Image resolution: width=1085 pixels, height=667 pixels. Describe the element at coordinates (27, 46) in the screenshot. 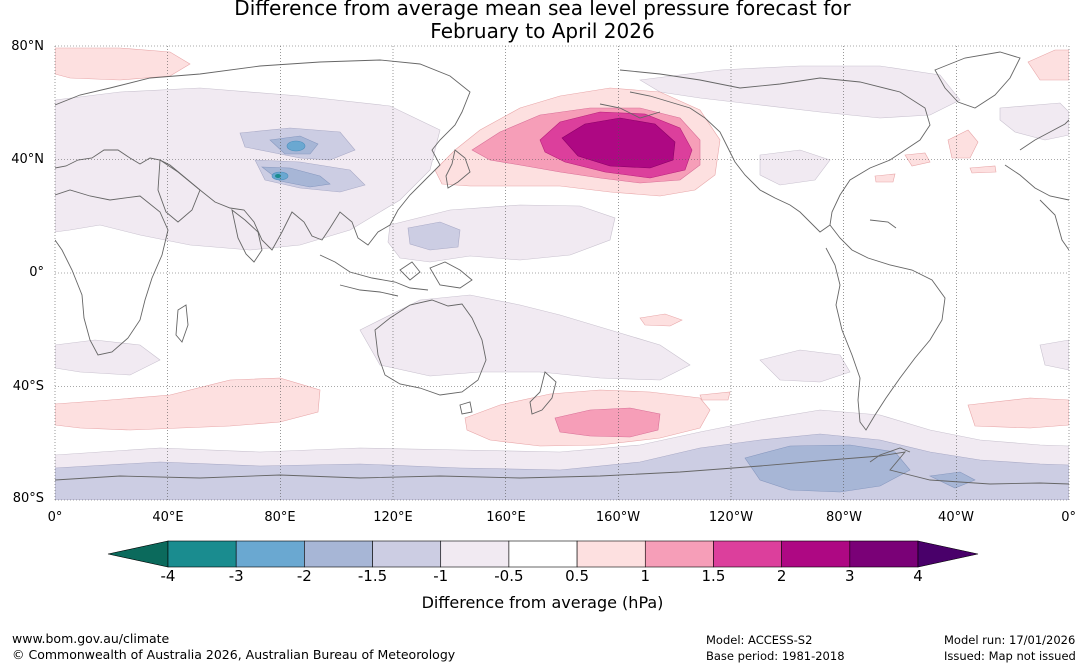

I see `lat-label-80n: 80°N` at that location.